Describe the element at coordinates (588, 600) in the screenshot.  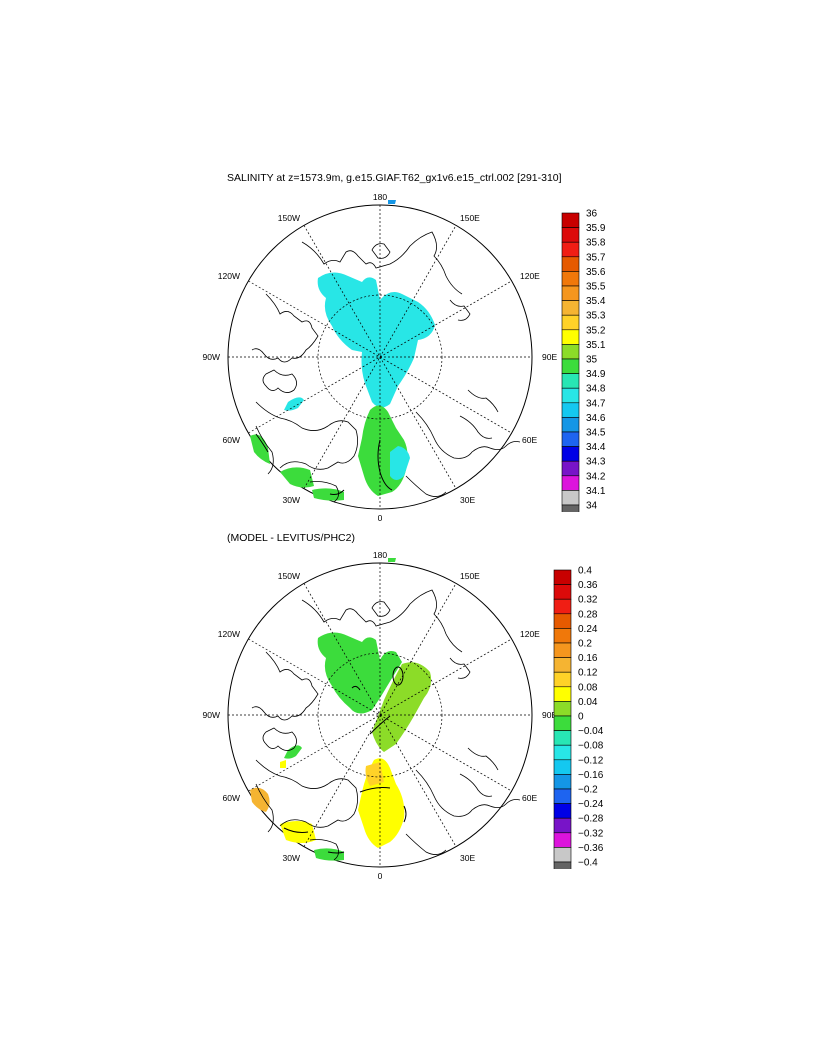
I see `colorbar-tick-label: 0.32` at that location.